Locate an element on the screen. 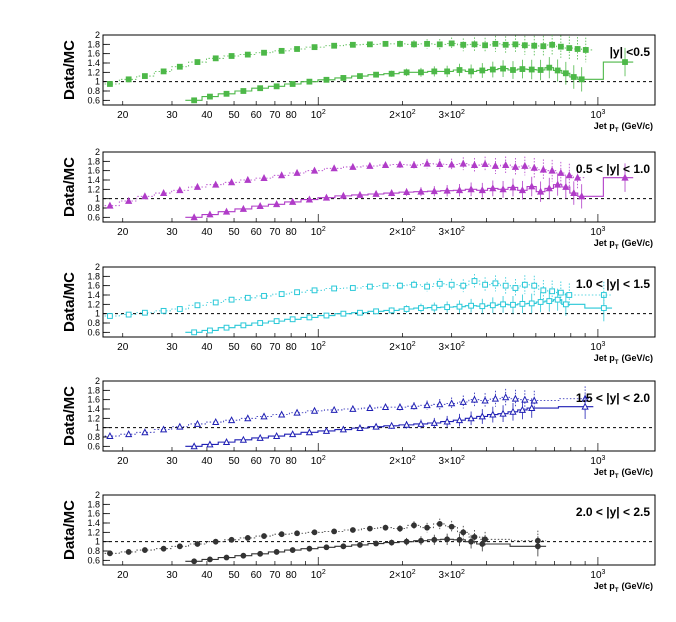 The width and height of the screenshot is (676, 622). series-solid is located at coordinates (366, 549).